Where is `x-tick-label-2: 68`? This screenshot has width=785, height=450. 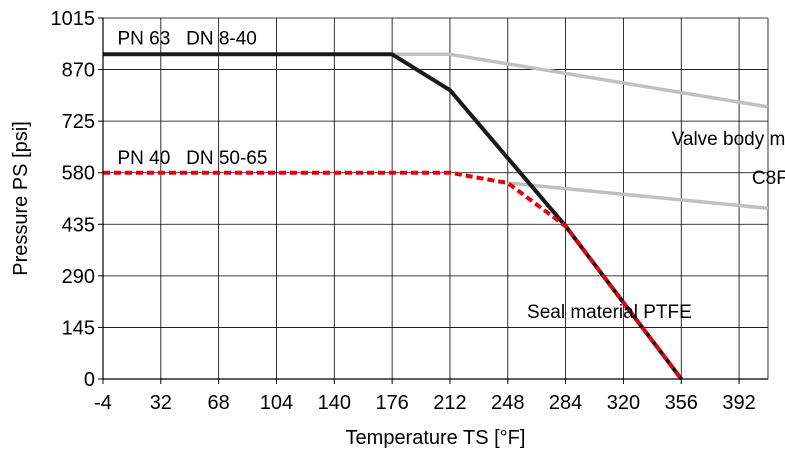 x-tick-label-2: 68 is located at coordinates (219, 403).